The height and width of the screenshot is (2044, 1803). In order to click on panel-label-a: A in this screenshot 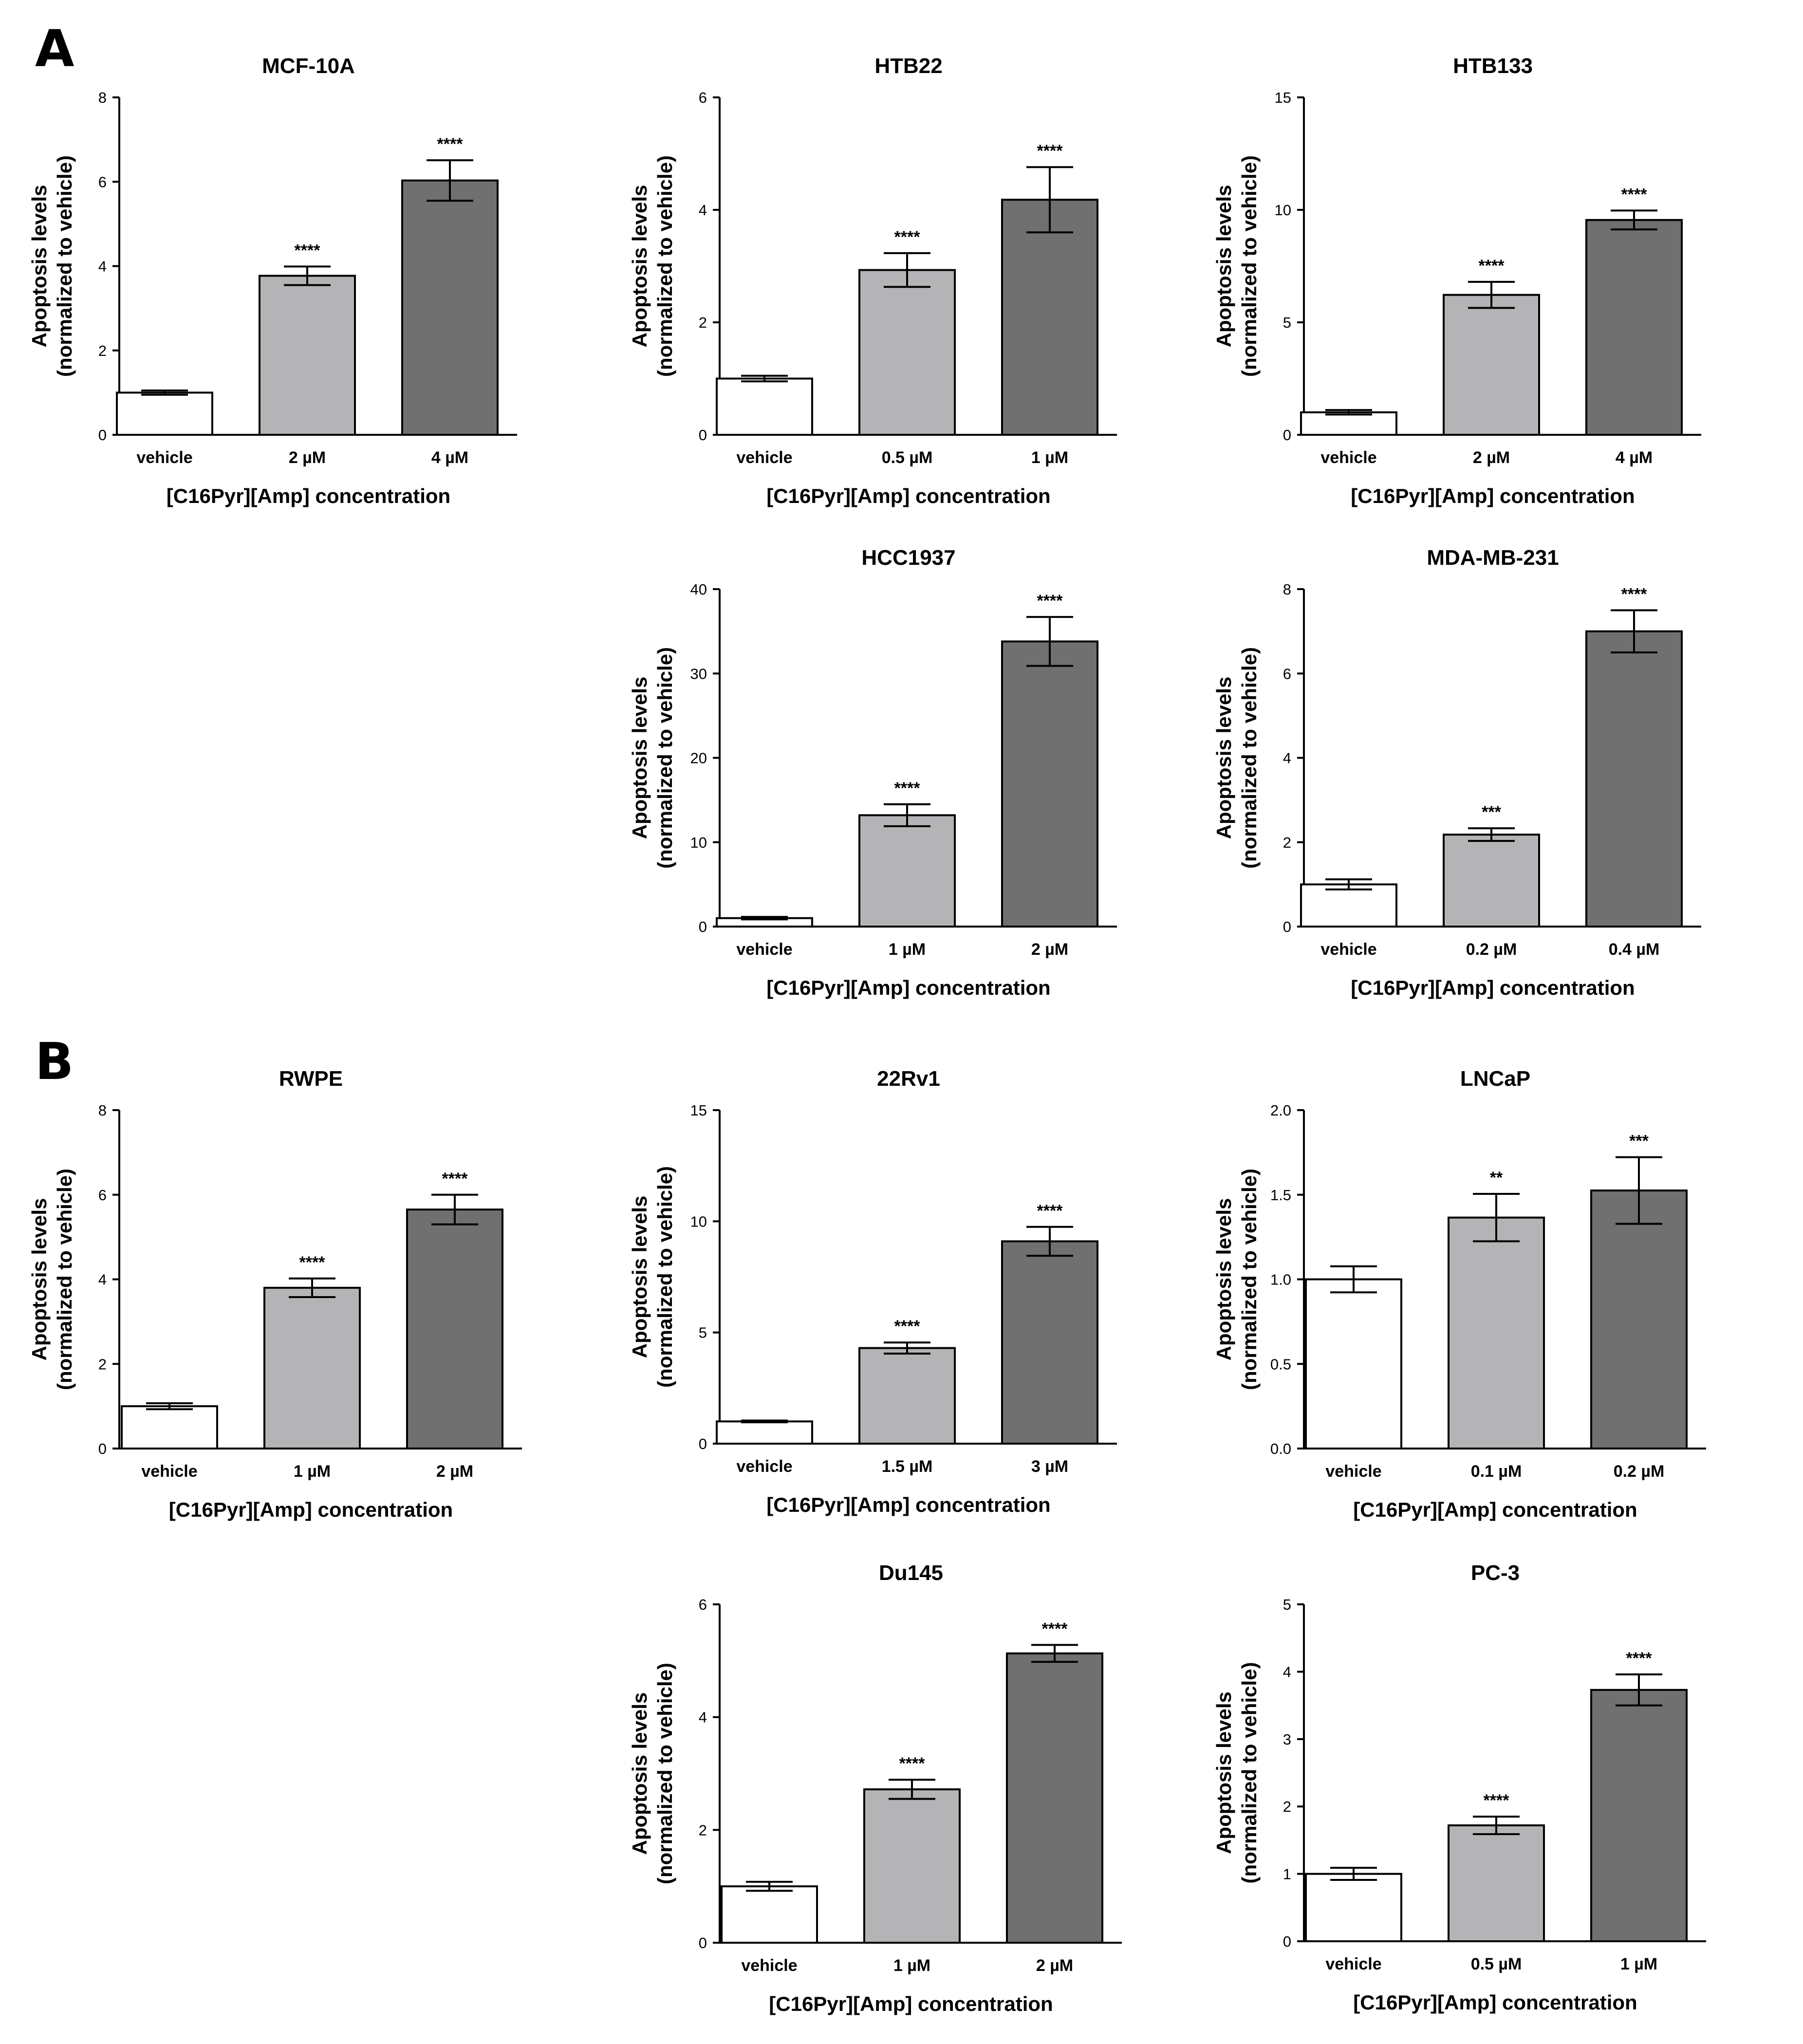, I will do `click(54, 48)`.